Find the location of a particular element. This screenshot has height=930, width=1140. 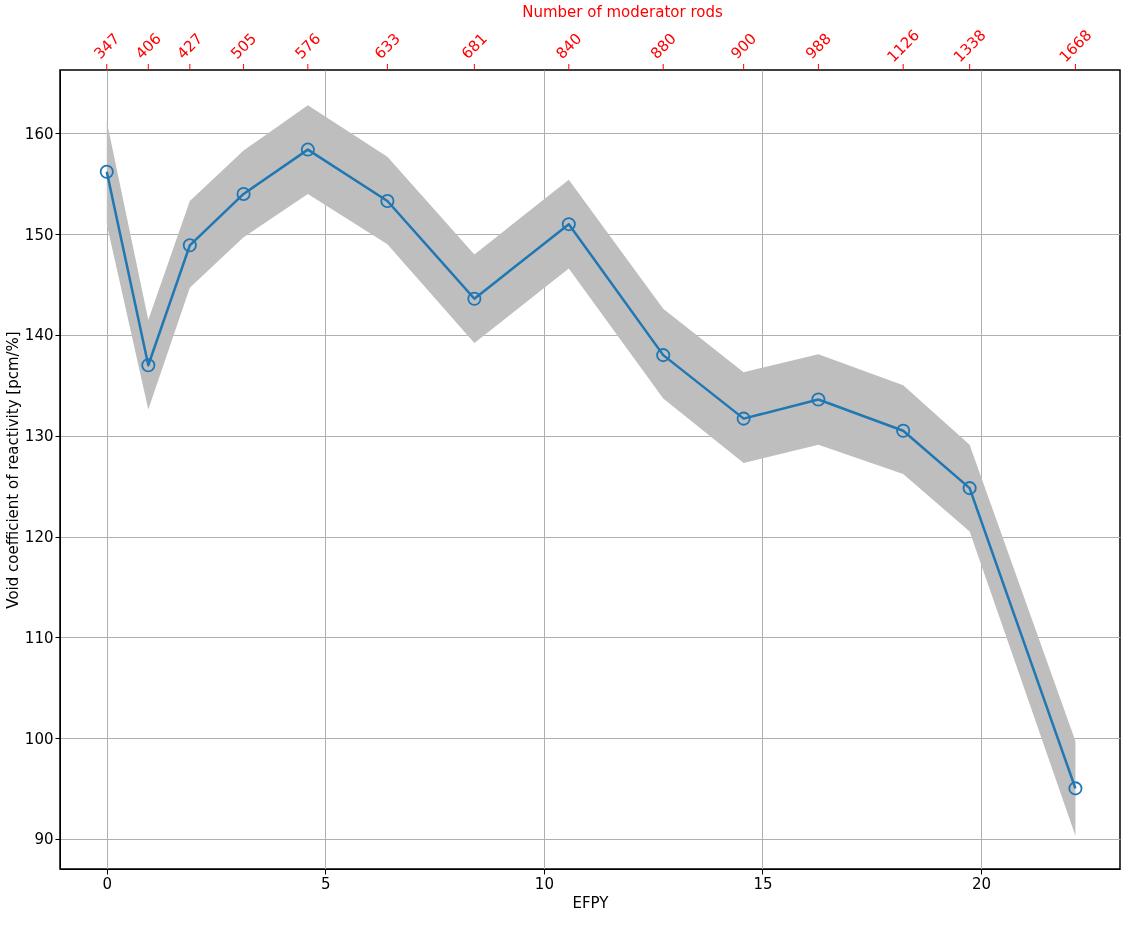

annotation: 900 is located at coordinates (744, 46).